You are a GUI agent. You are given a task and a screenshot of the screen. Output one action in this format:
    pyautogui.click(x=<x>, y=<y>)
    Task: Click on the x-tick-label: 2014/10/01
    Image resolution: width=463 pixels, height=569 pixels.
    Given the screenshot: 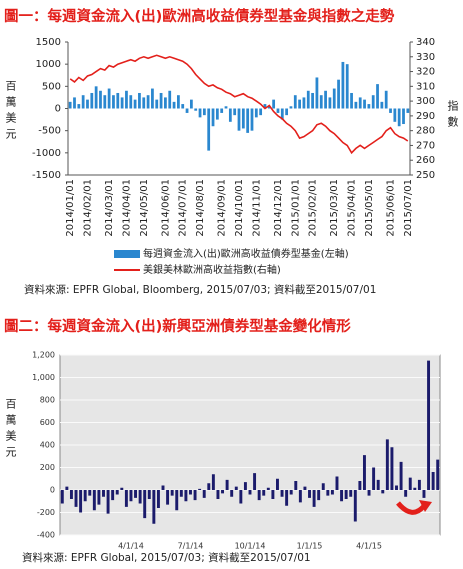 What is the action you would take?
    pyautogui.click(x=239, y=208)
    